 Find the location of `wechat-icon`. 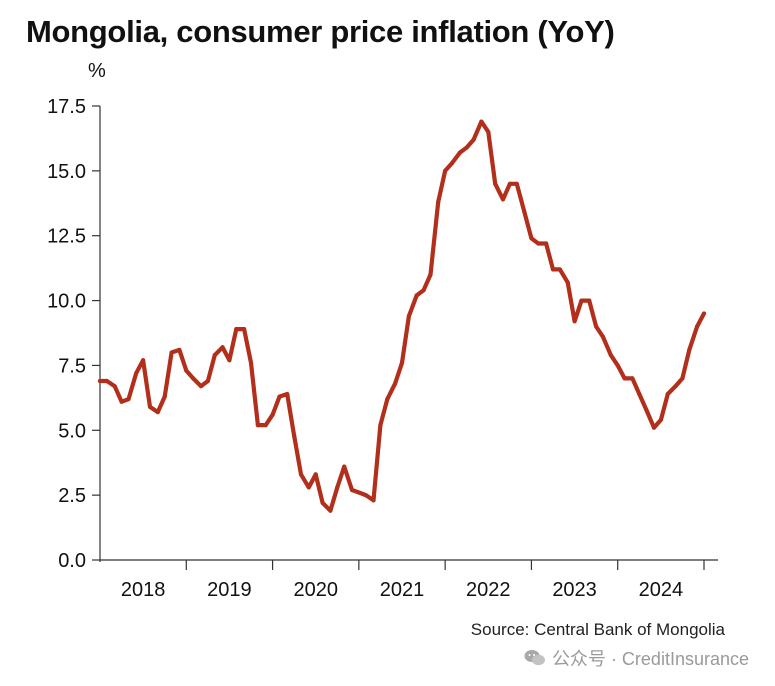

wechat-icon is located at coordinates (535, 658).